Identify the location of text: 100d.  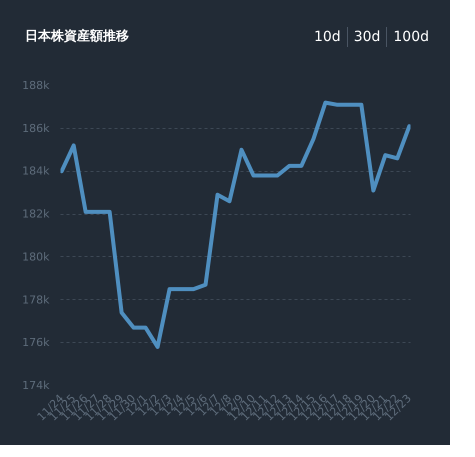
(410, 37).